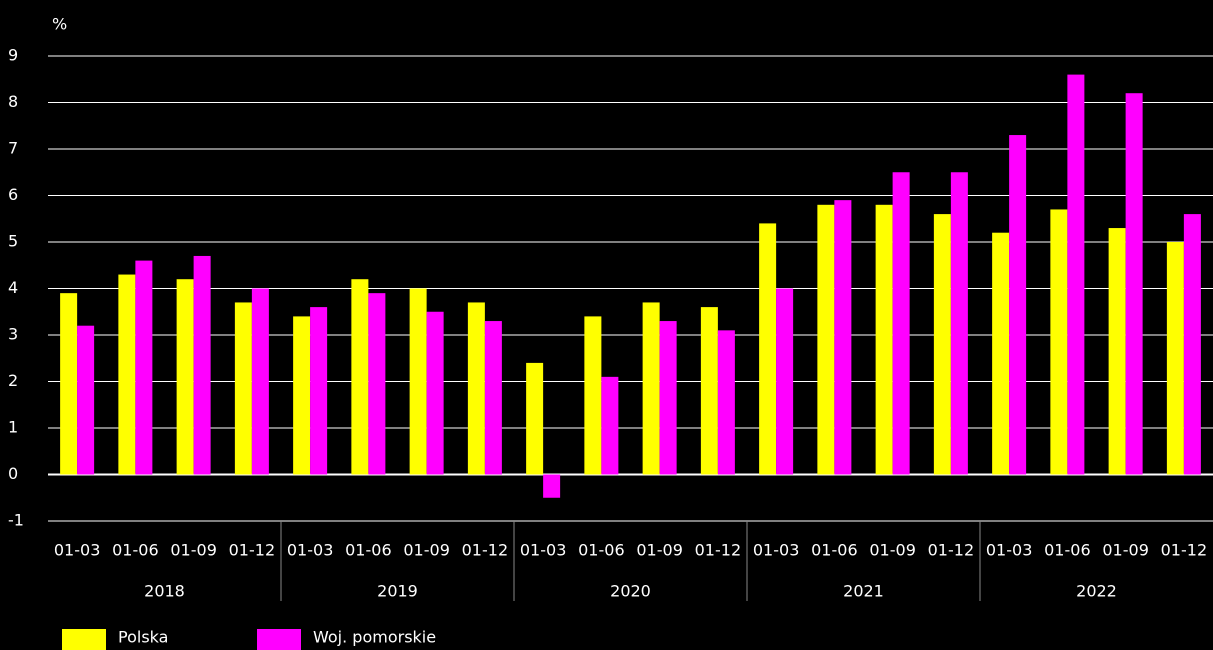 The height and width of the screenshot is (650, 1213). I want to click on y-tick-label: 5, so click(13, 241).